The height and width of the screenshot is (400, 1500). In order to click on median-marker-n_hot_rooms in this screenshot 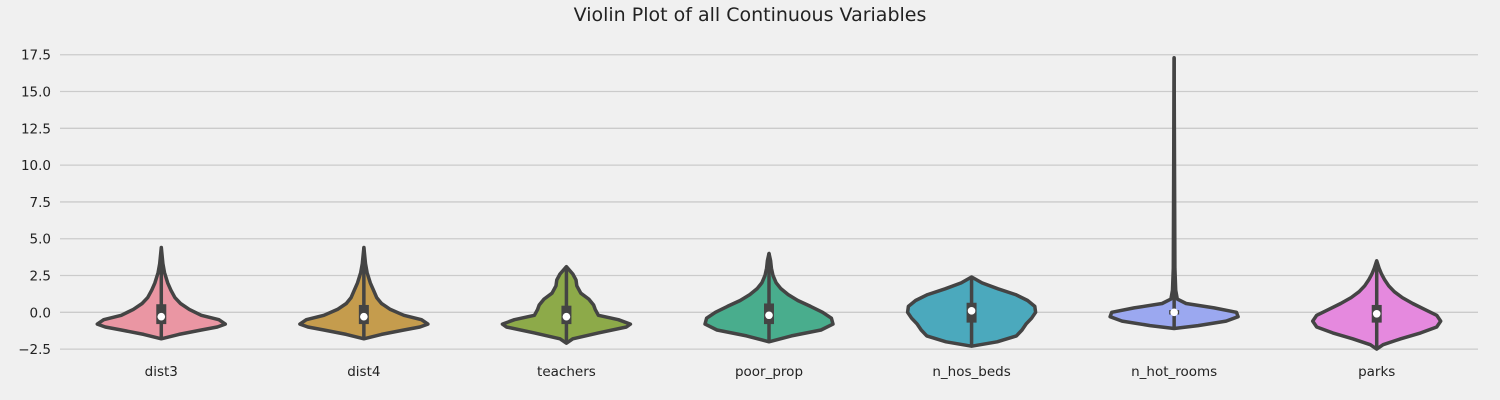, I will do `click(1174, 312)`.